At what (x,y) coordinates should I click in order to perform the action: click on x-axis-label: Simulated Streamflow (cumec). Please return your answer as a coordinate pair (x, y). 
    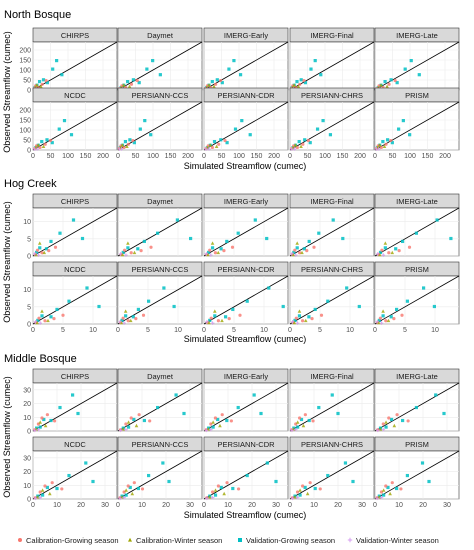
    Looking at the image, I should click on (245, 339).